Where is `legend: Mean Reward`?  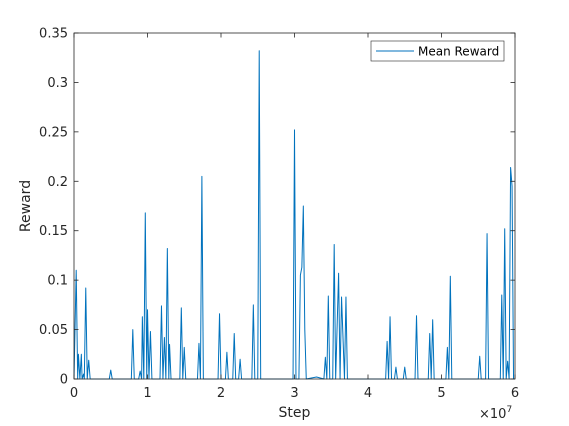 legend: Mean Reward is located at coordinates (437, 51).